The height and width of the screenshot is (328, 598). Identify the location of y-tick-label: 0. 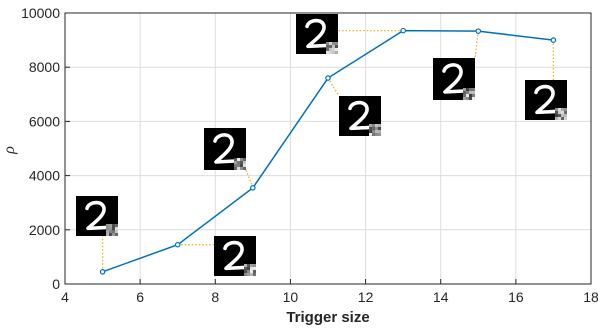
(56, 284).